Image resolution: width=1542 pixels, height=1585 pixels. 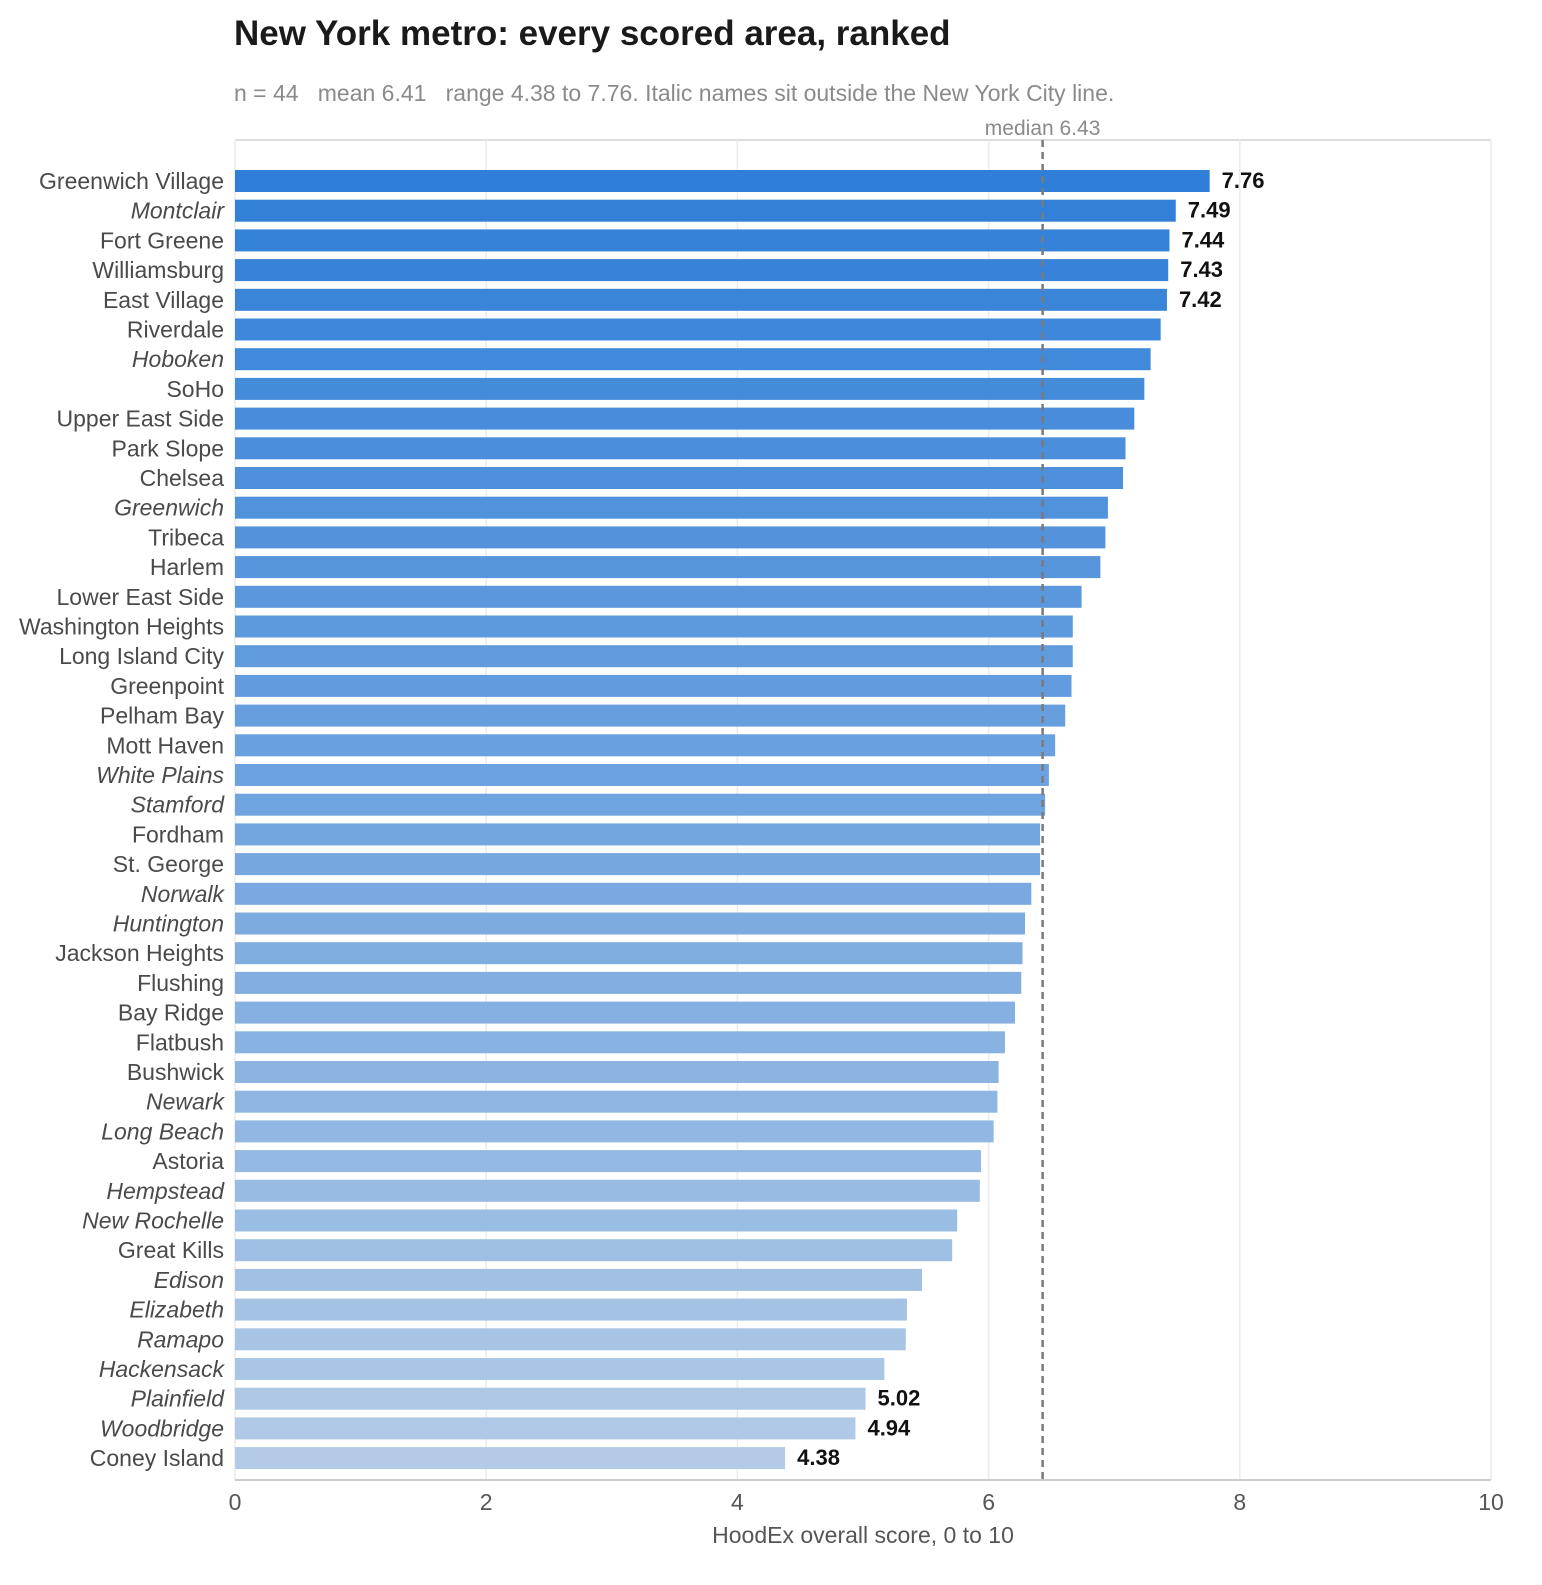 What do you see at coordinates (162, 1131) in the screenshot?
I see `category-label: Long Beach` at bounding box center [162, 1131].